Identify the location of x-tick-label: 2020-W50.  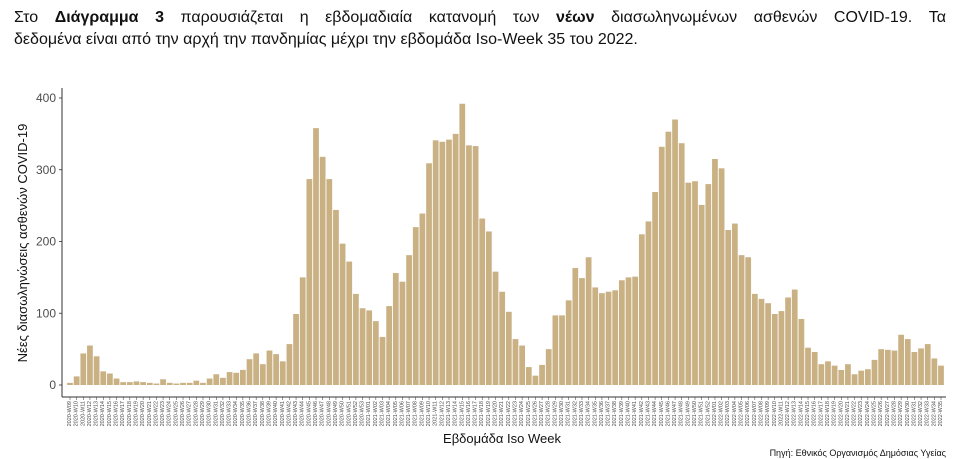
(343, 413).